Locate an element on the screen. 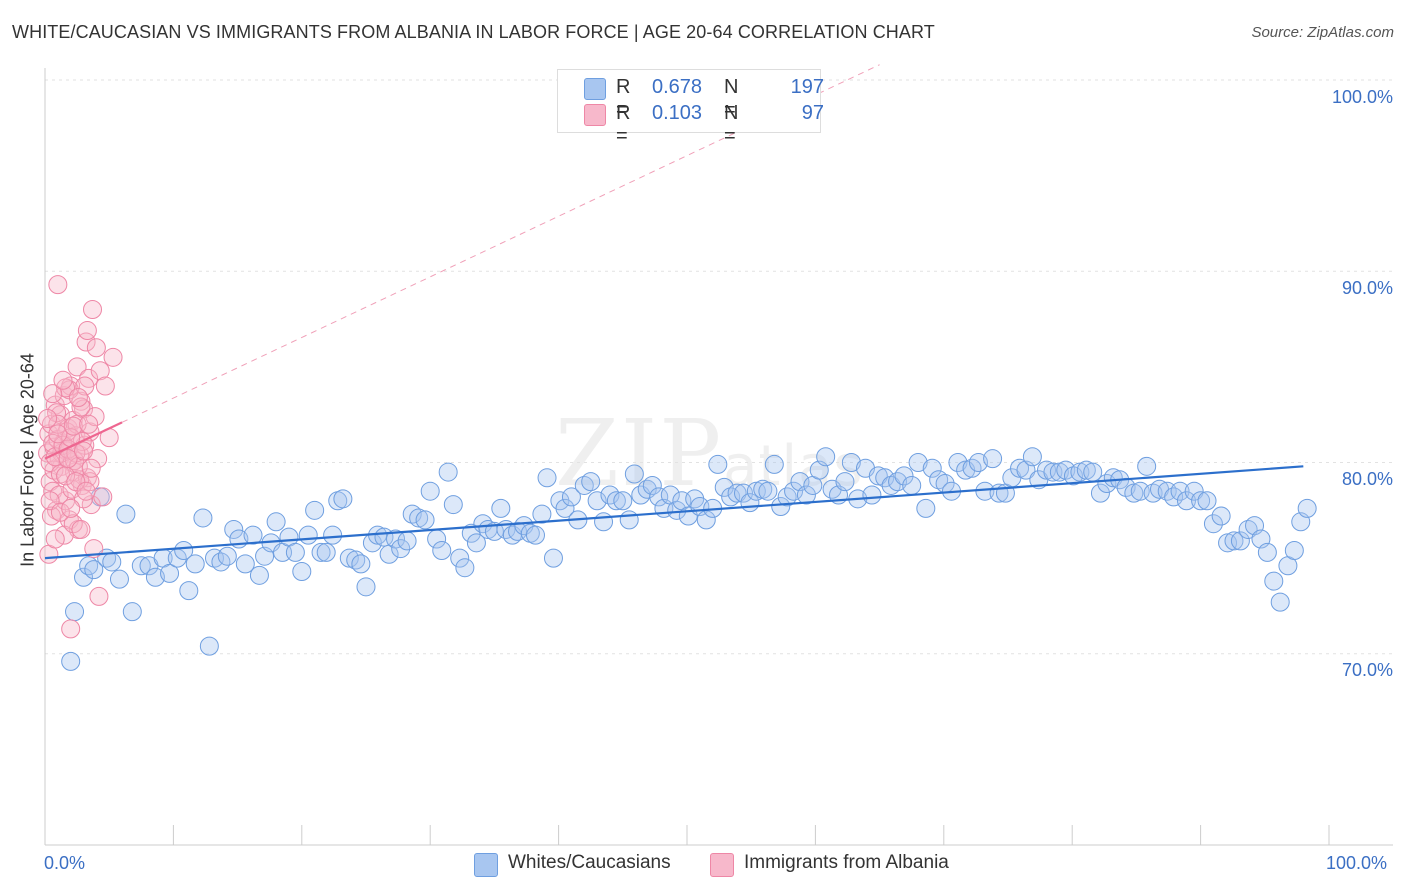 This screenshot has height=892, width=1406. y-tick-label-80: 80.0% is located at coordinates (1367, 479).